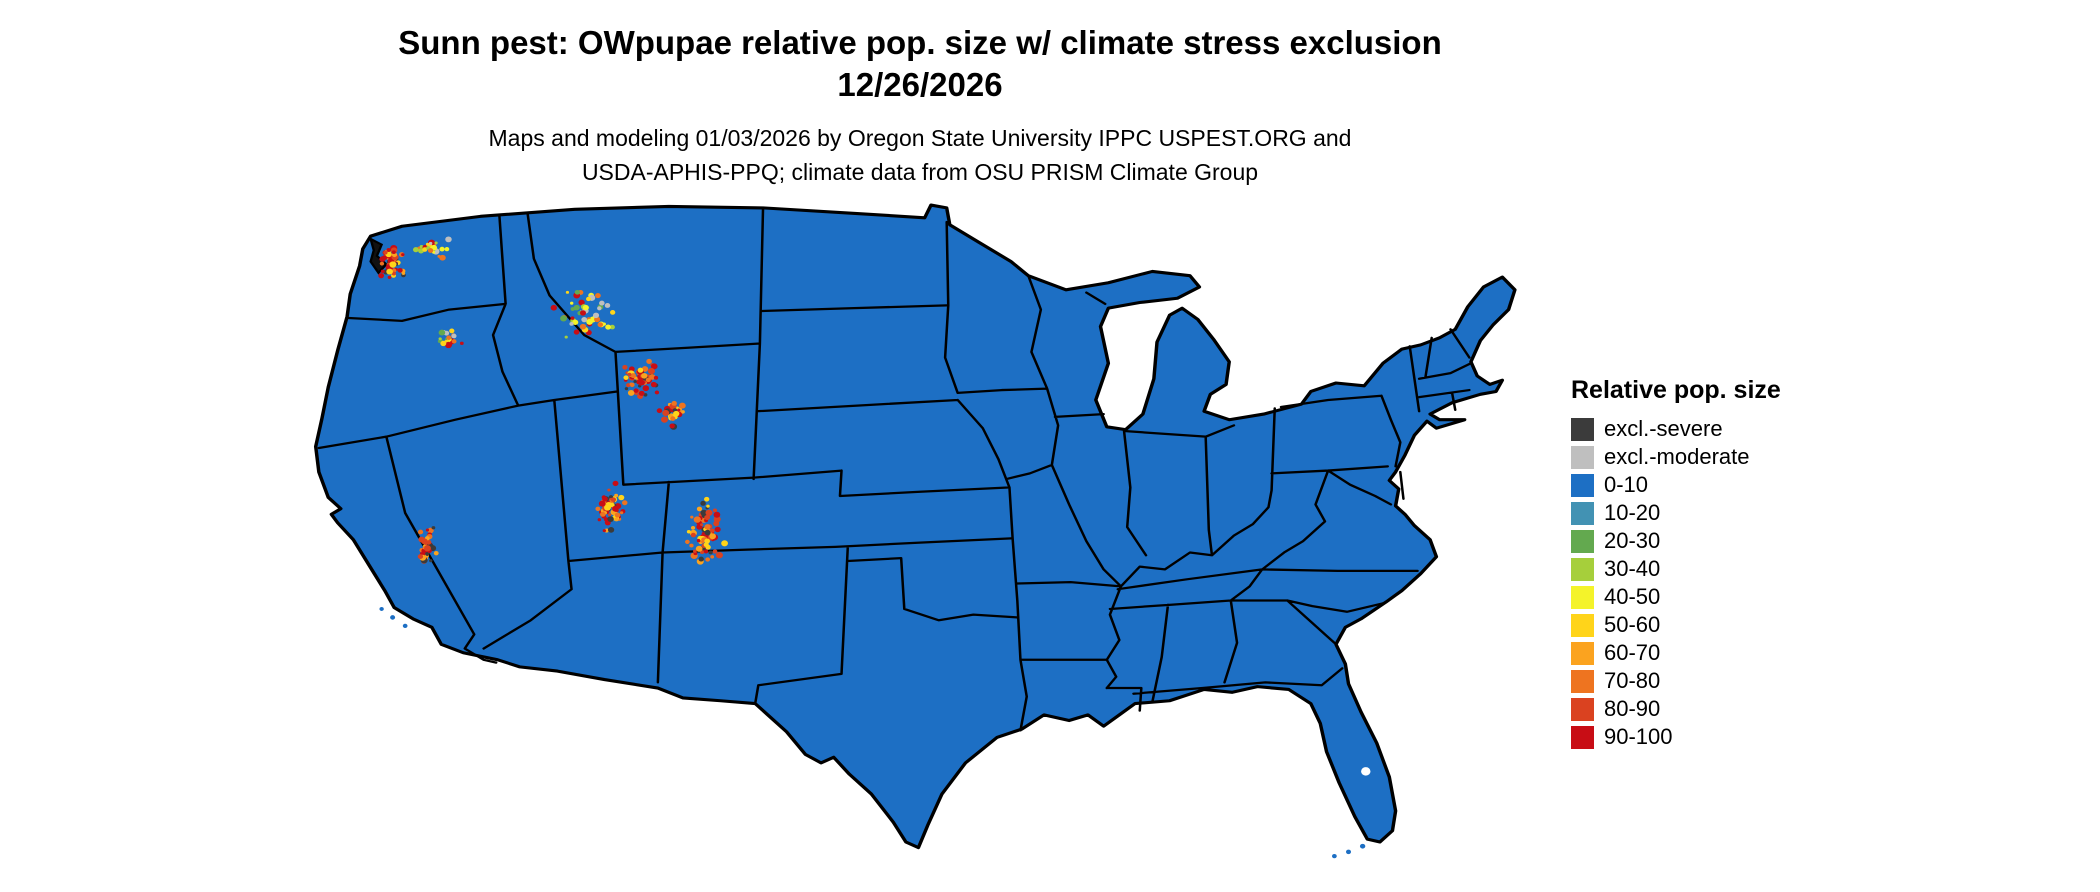  I want to click on legend-label: 80-90, so click(1632, 708).